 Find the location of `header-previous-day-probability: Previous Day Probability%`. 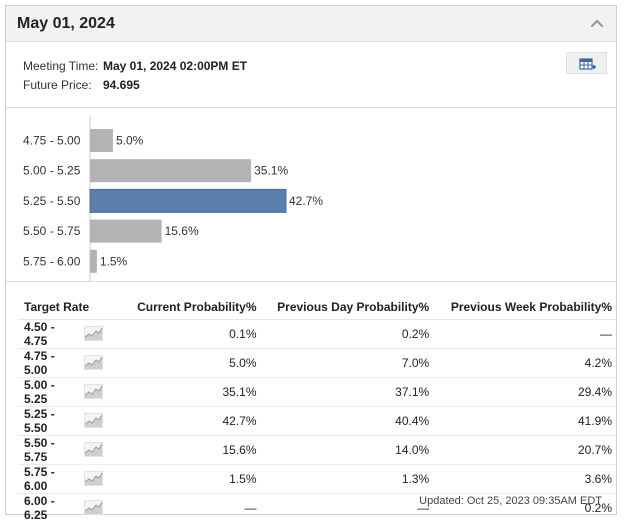

header-previous-day-probability: Previous Day Probability% is located at coordinates (347, 307).